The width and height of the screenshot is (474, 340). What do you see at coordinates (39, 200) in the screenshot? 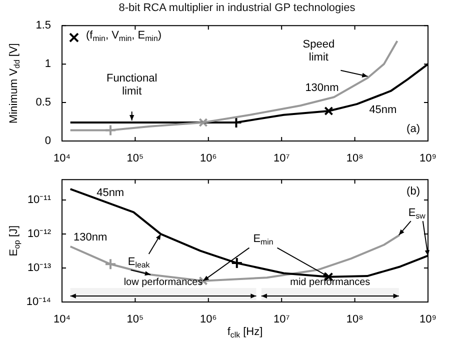
I see `y-tick-label: 10⁻¹¹` at bounding box center [39, 200].